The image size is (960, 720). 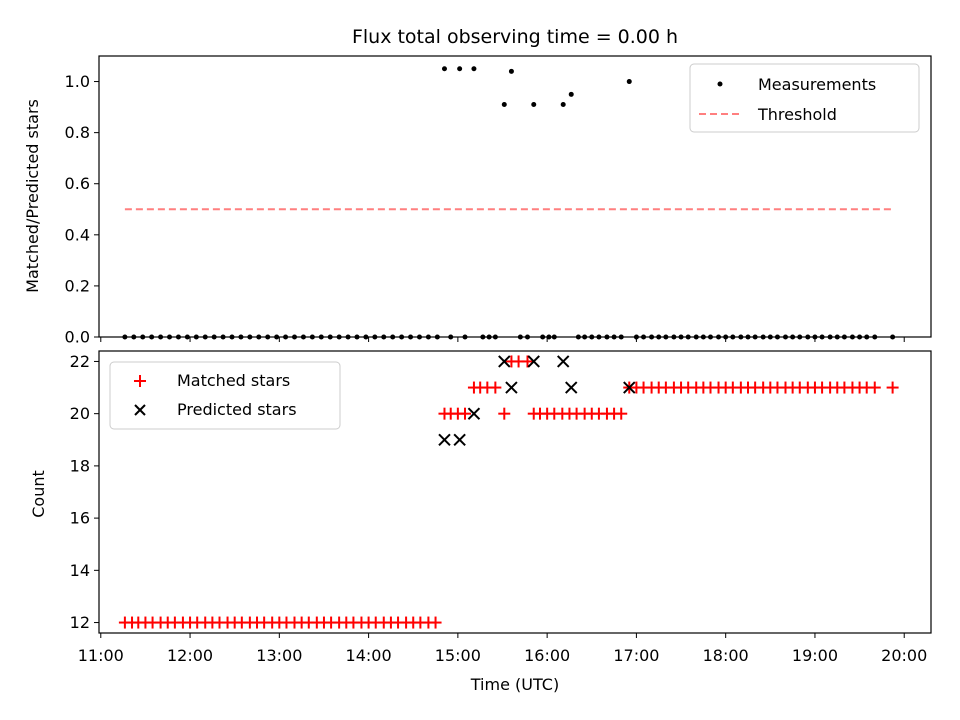 What do you see at coordinates (80, 361) in the screenshot?
I see `bottom-y-tick-label: 22` at bounding box center [80, 361].